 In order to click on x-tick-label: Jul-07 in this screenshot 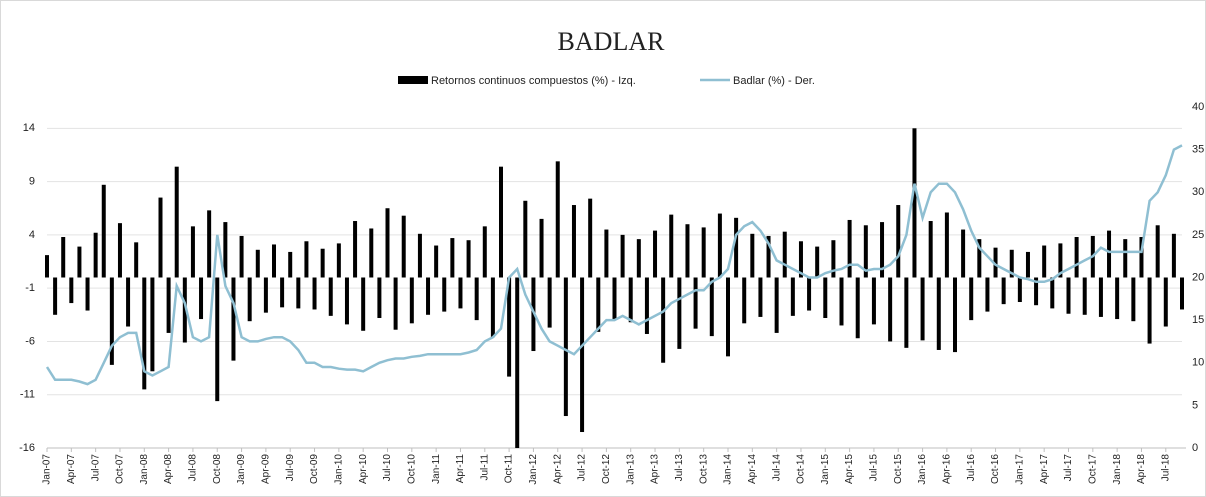, I will do `click(95, 468)`.